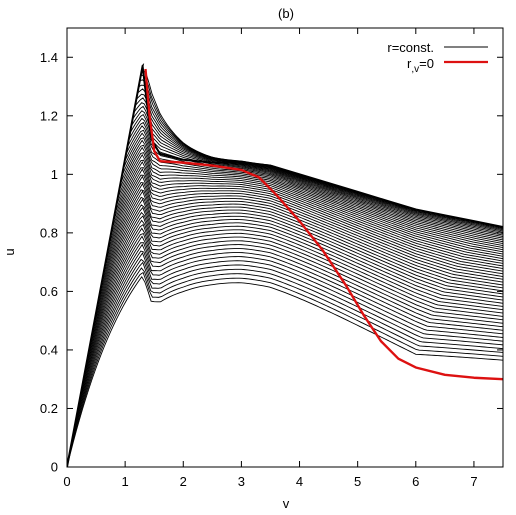  Describe the element at coordinates (415, 481) in the screenshot. I see `x-tick-label: 6` at that location.